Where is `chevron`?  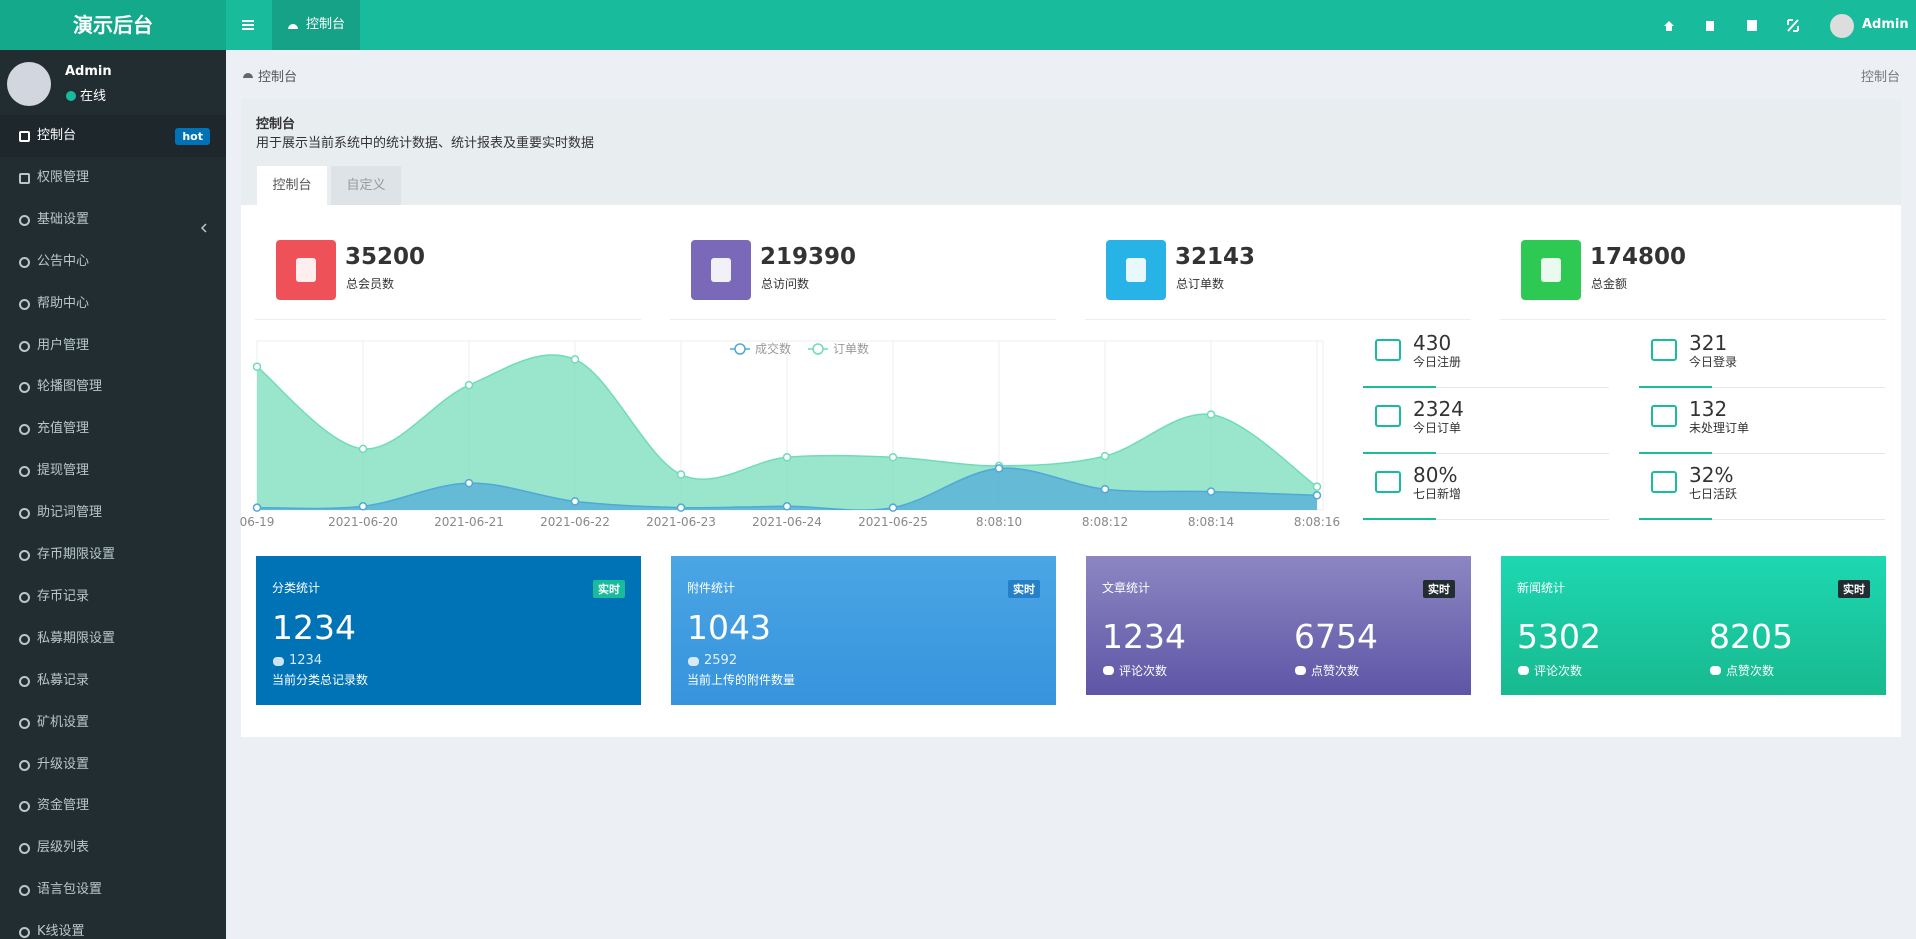
chevron is located at coordinates (203, 228).